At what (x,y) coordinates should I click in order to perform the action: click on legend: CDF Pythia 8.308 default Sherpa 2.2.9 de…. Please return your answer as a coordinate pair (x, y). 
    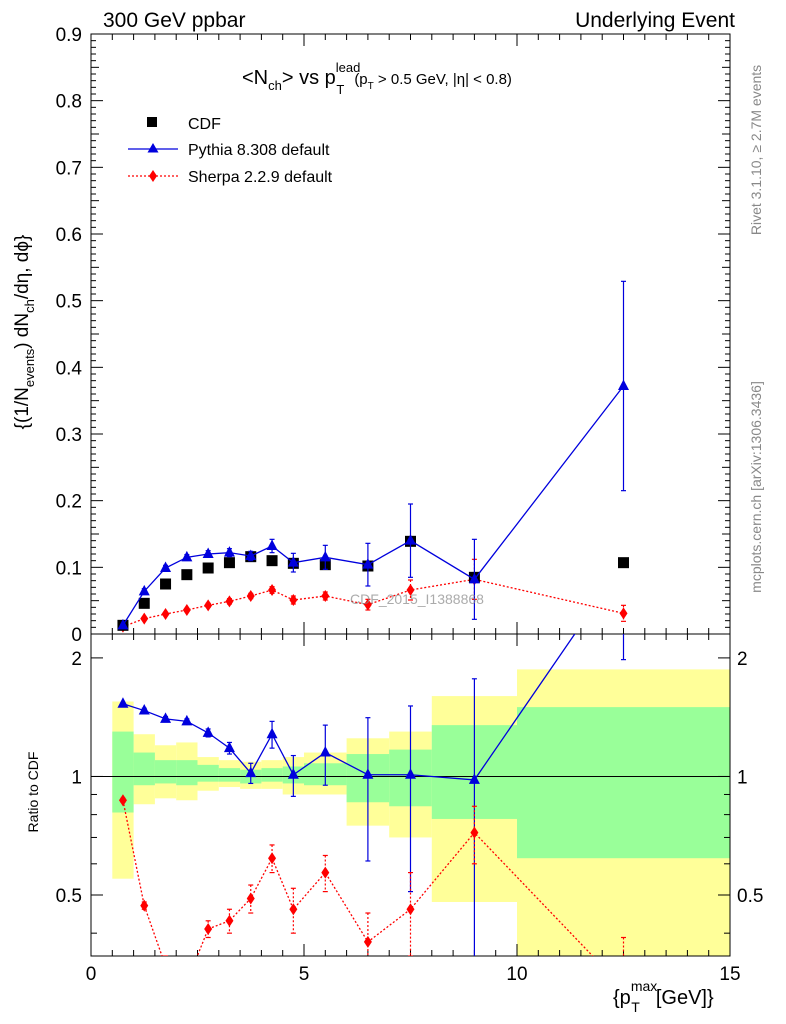
    Looking at the image, I should click on (230, 151).